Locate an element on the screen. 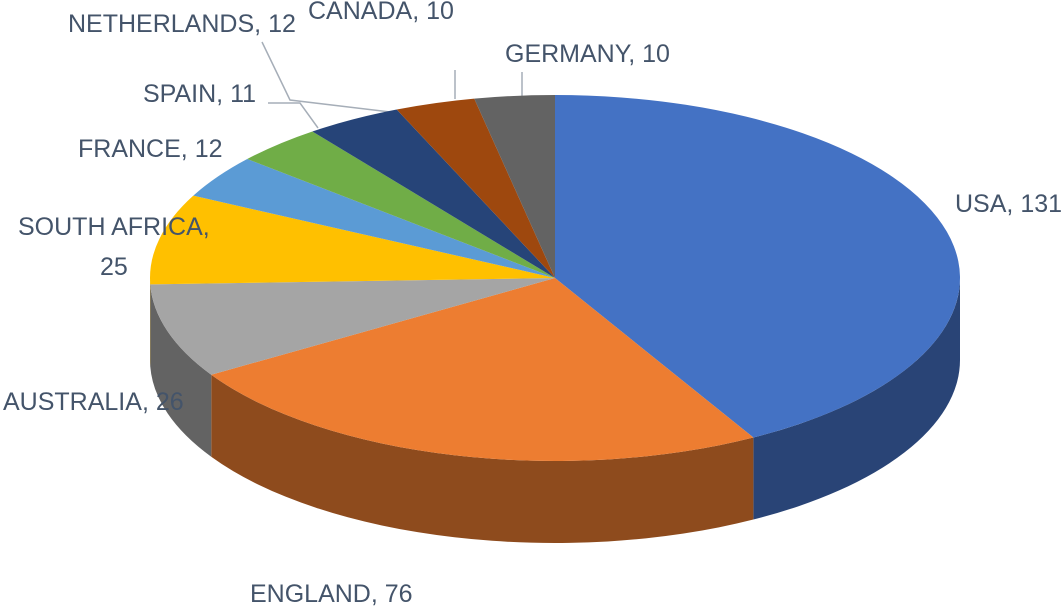  data-label: SPAIN, 11 is located at coordinates (199, 94).